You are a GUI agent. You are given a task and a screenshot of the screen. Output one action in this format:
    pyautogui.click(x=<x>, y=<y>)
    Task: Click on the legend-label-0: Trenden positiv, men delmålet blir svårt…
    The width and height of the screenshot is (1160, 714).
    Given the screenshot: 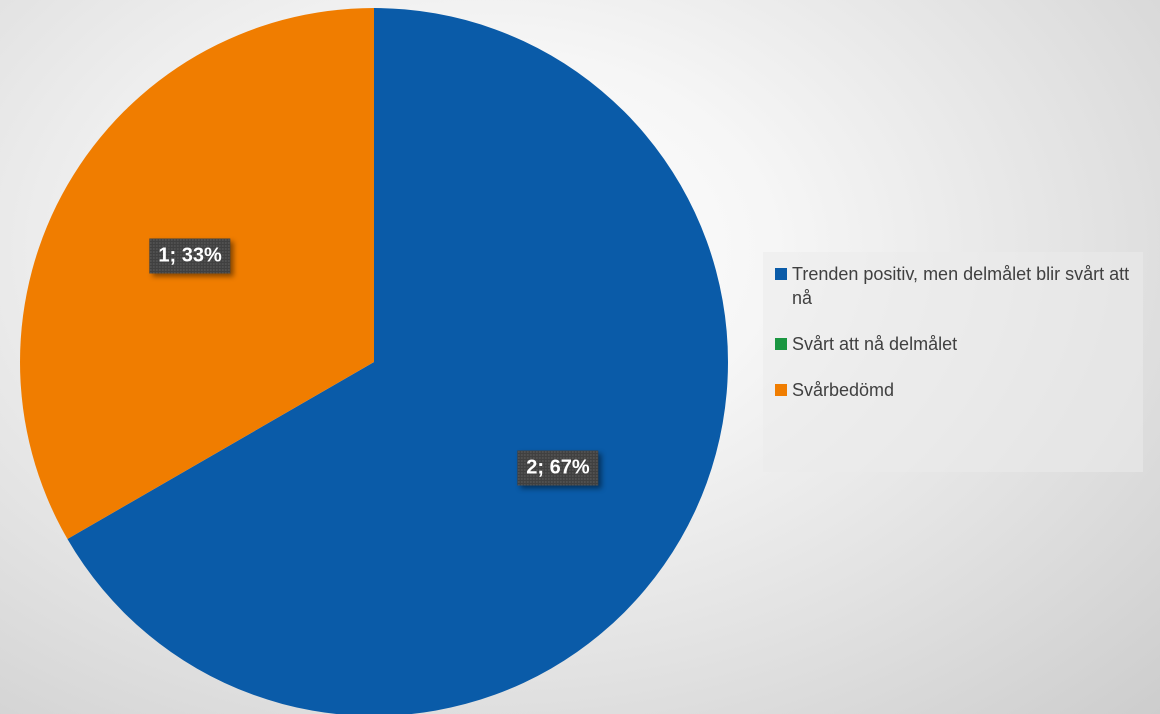 What is the action you would take?
    pyautogui.click(x=961, y=286)
    